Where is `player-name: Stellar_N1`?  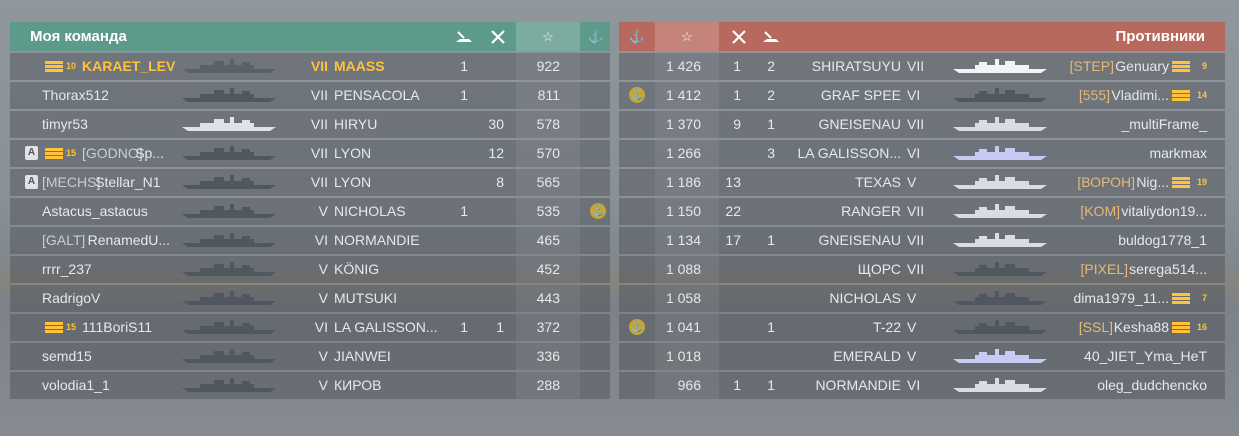
player-name: Stellar_N1 is located at coordinates (128, 182).